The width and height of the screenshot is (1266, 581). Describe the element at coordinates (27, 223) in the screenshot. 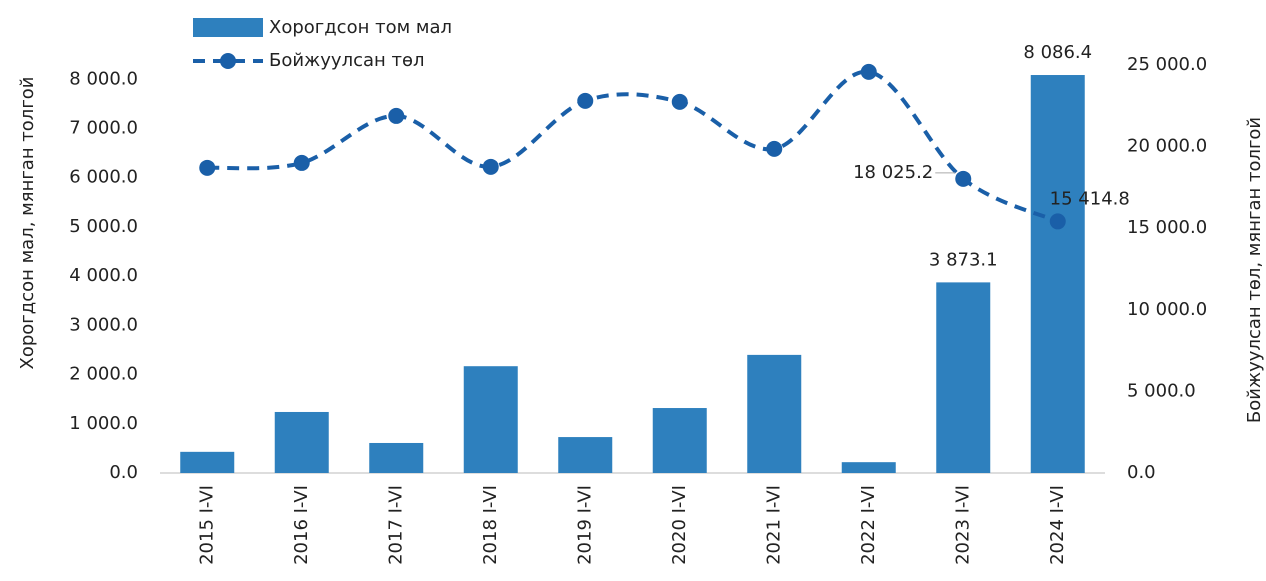

I see `y-axis-title: Хорогдсон мал, мянган толгой` at that location.